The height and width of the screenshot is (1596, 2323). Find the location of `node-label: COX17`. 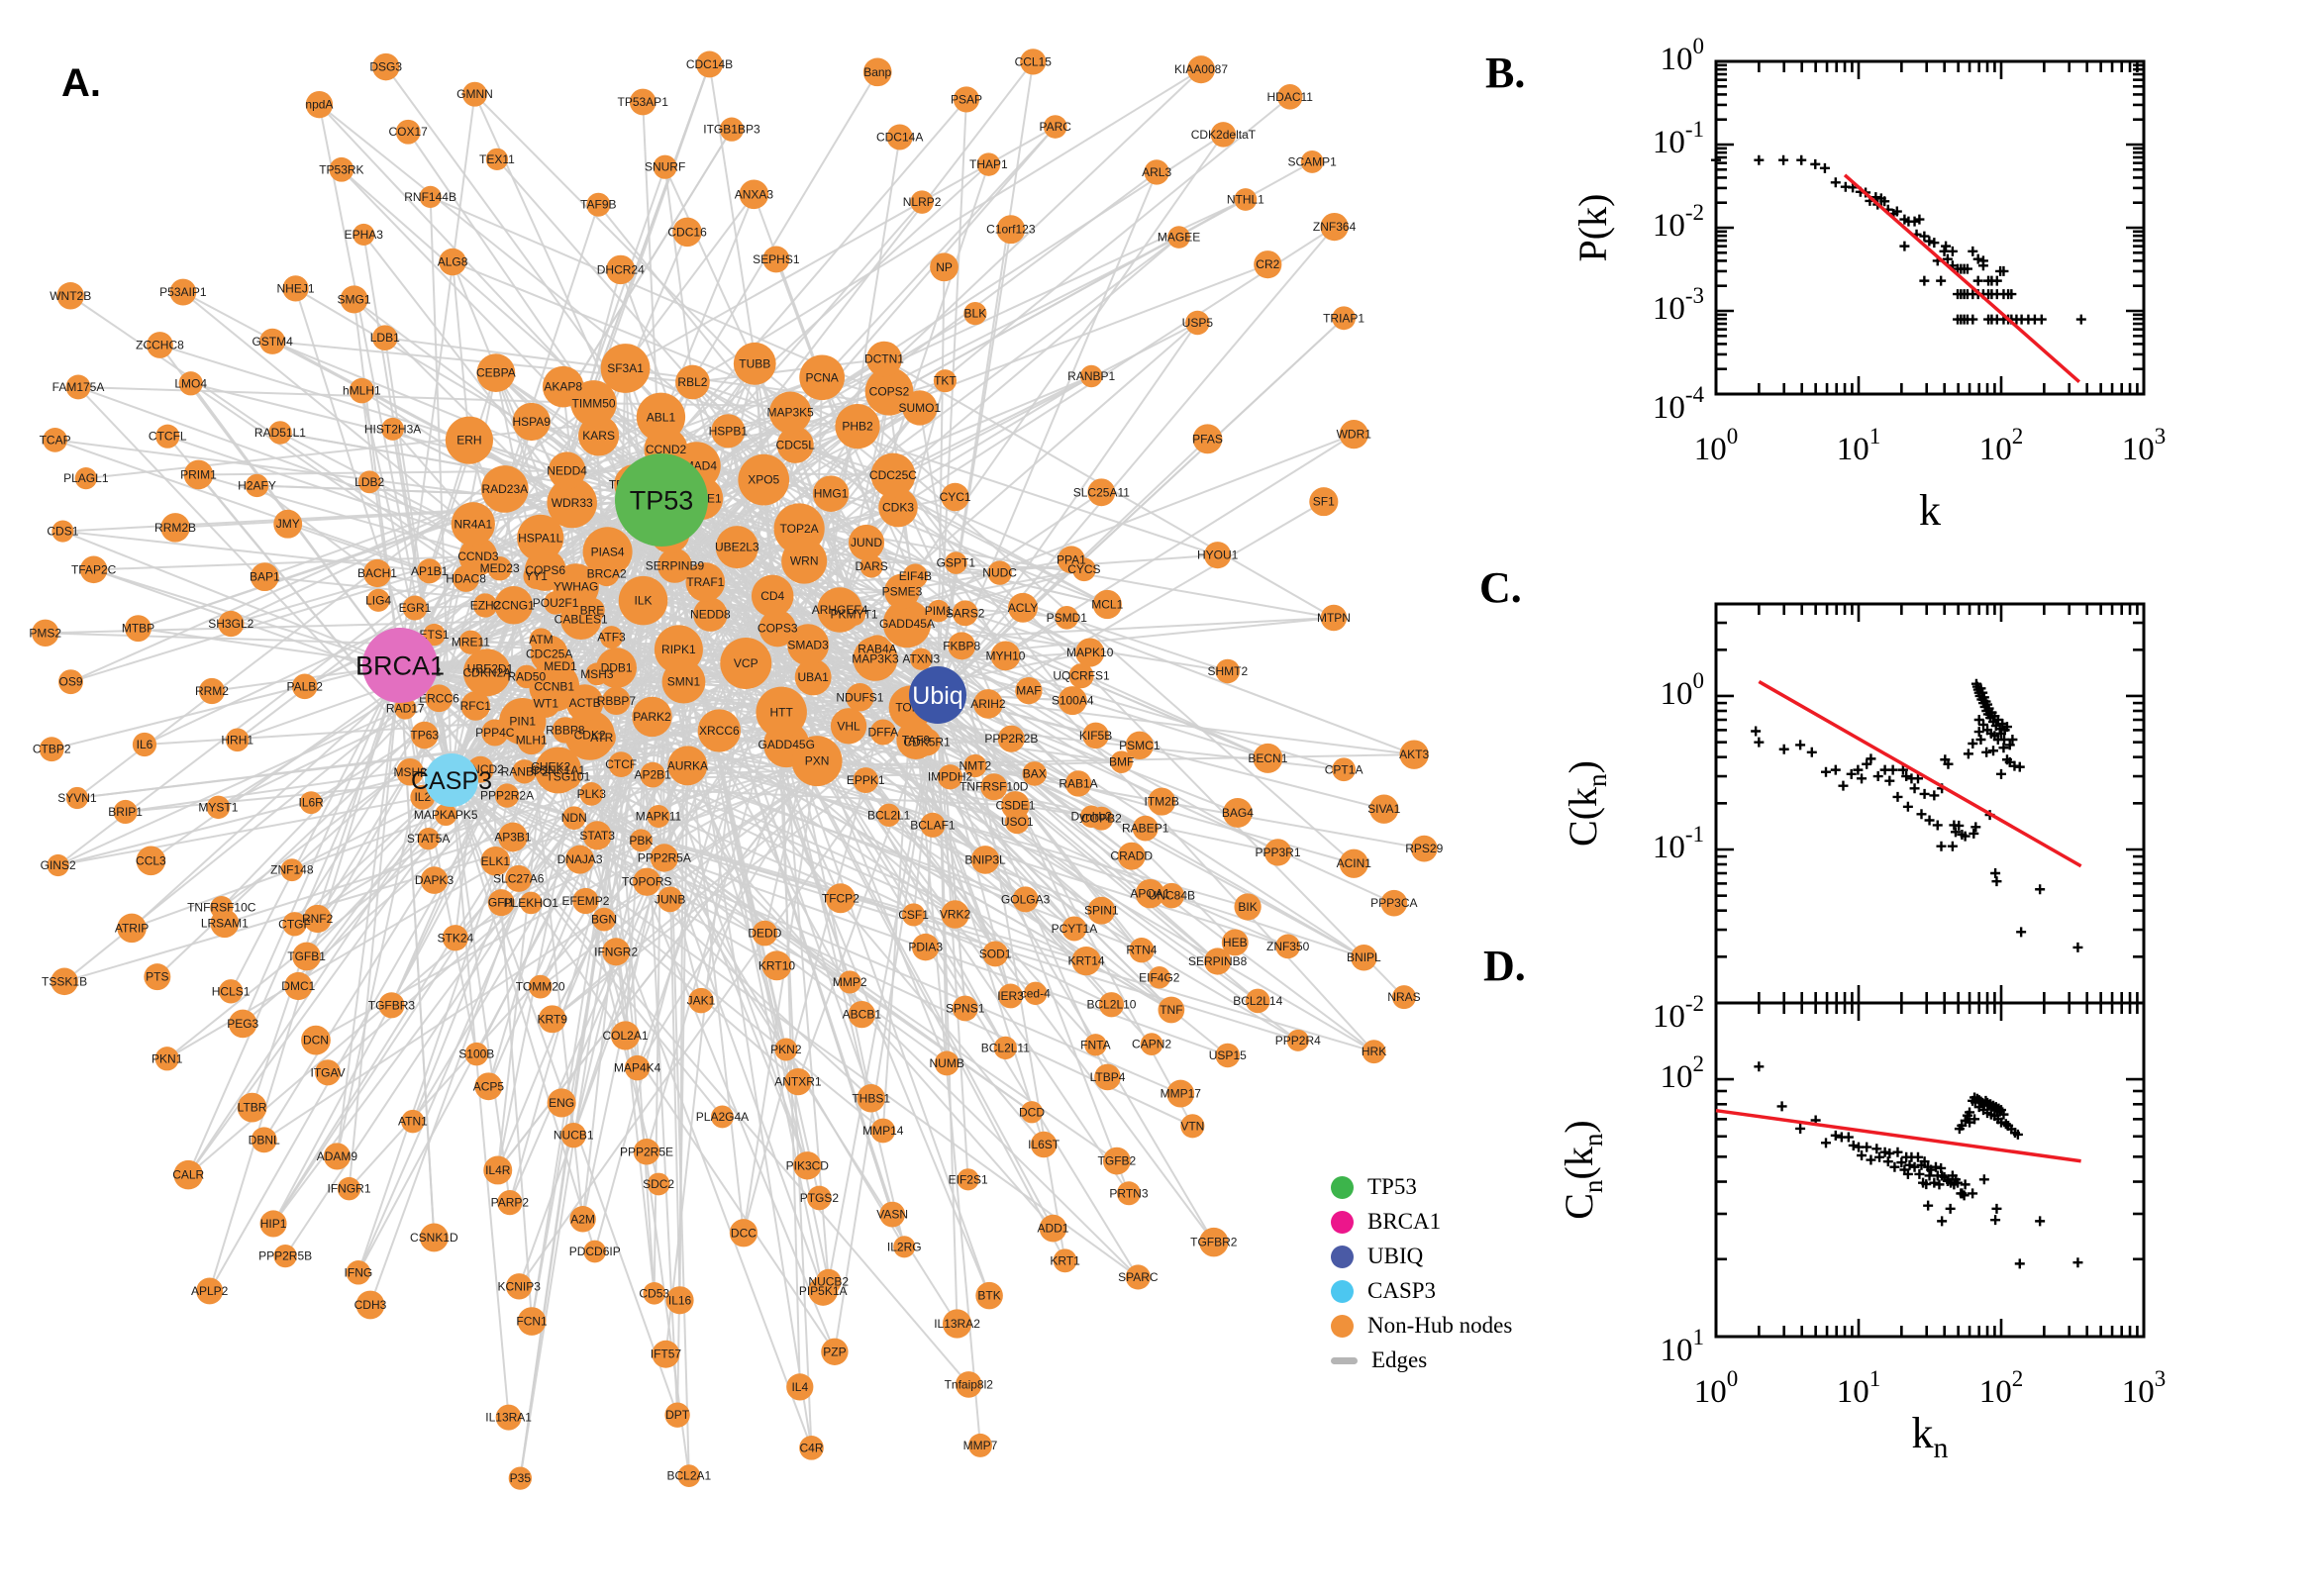

node-label: COX17 is located at coordinates (409, 132).